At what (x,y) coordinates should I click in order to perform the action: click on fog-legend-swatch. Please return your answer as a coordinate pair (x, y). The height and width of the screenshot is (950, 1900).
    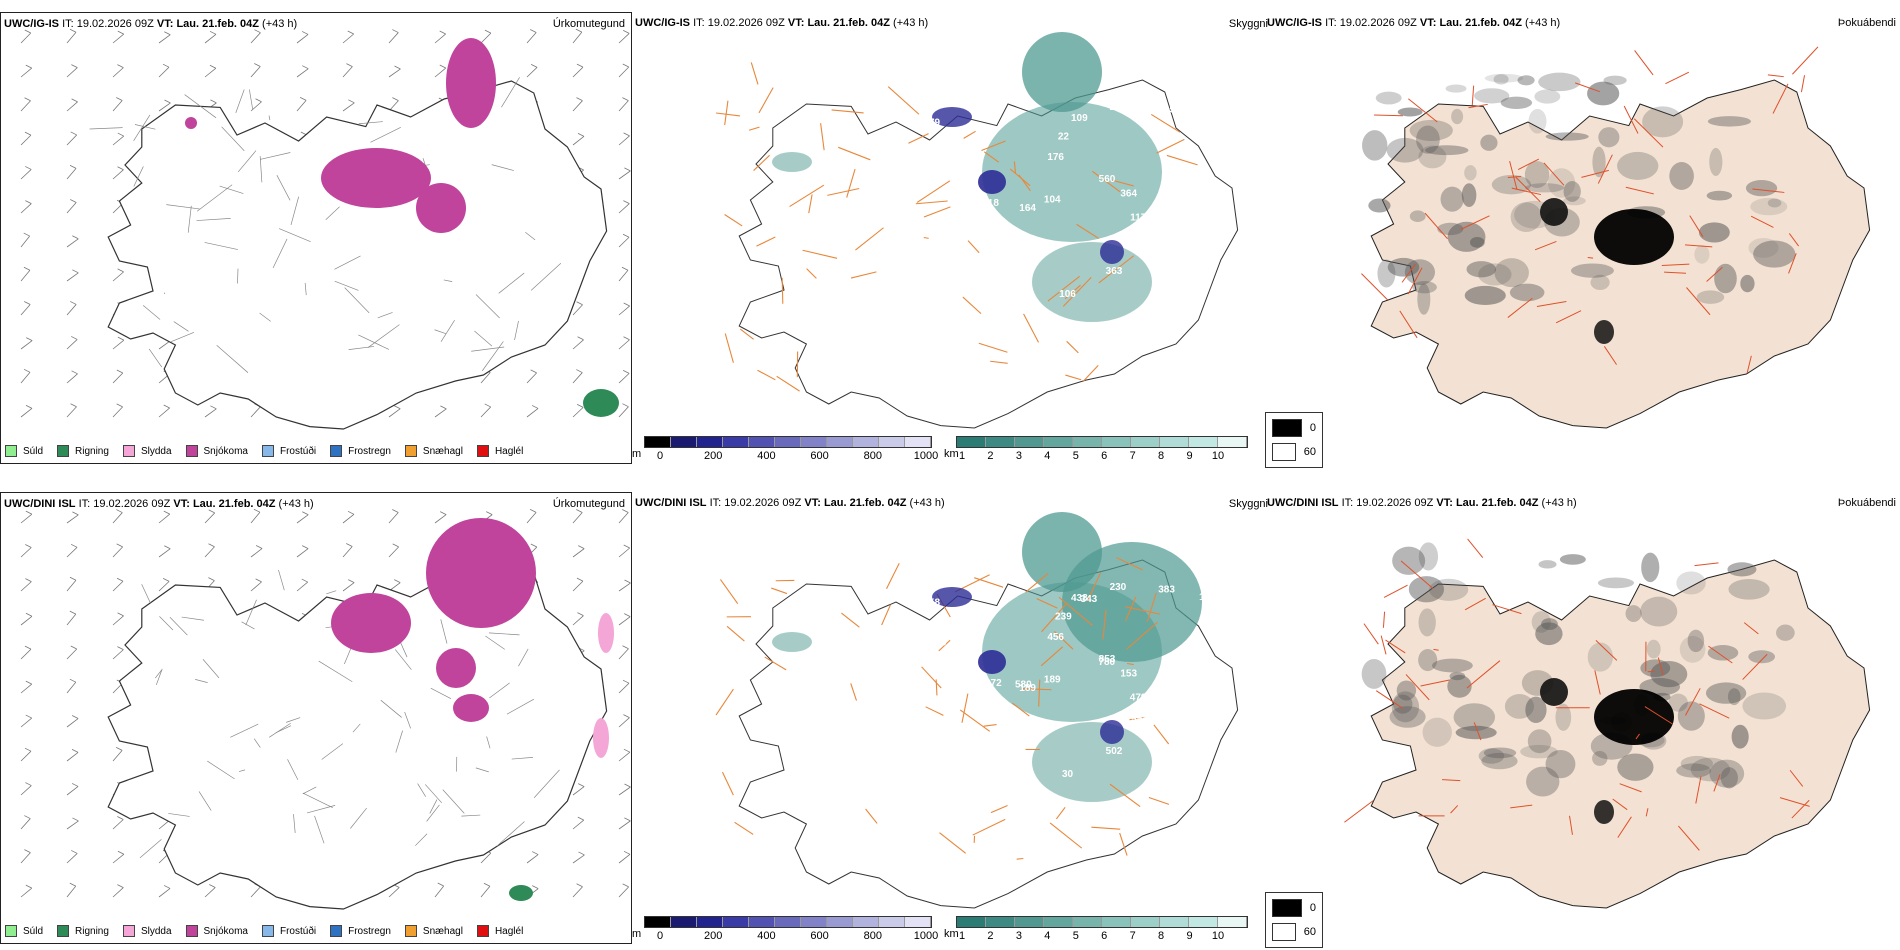
    Looking at the image, I should click on (1284, 932).